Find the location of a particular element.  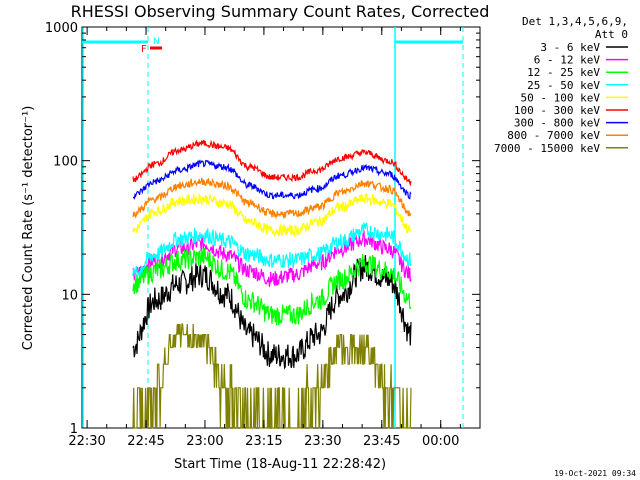

legend-label: 3 - 6 keV is located at coordinates (570, 47).